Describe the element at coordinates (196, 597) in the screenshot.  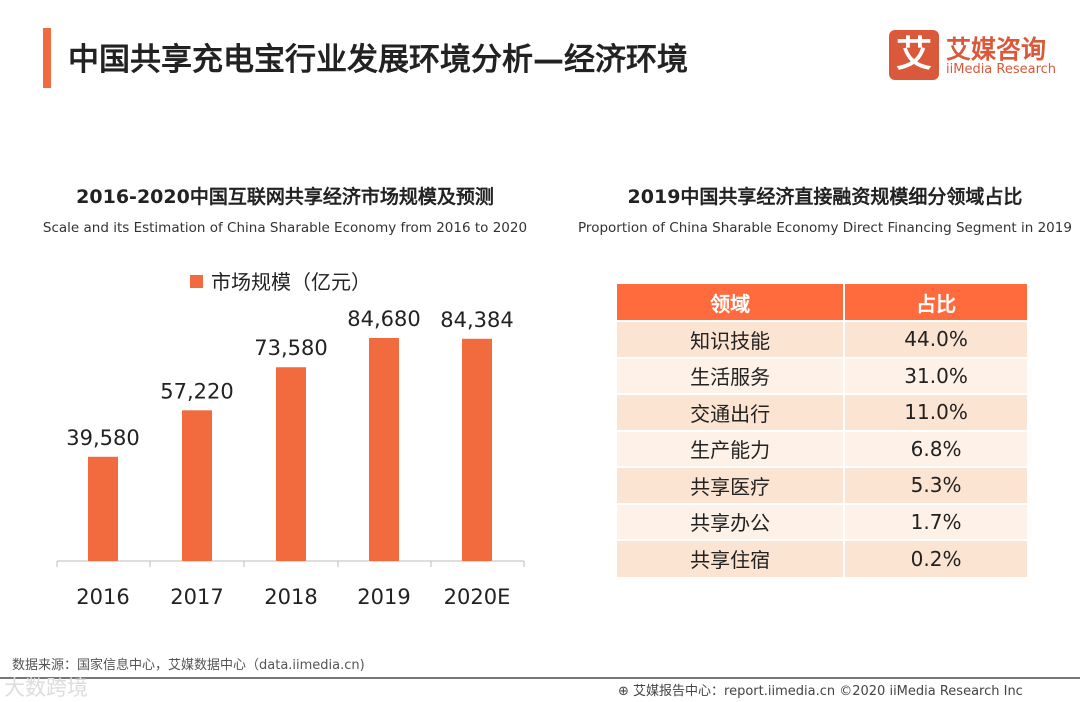
I see `x-tick-label: 2017` at that location.